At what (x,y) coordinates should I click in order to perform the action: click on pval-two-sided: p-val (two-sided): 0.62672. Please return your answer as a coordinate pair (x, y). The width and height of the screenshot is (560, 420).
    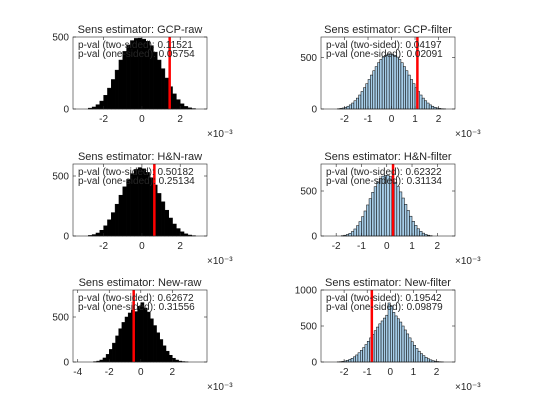
    Looking at the image, I should click on (136, 298).